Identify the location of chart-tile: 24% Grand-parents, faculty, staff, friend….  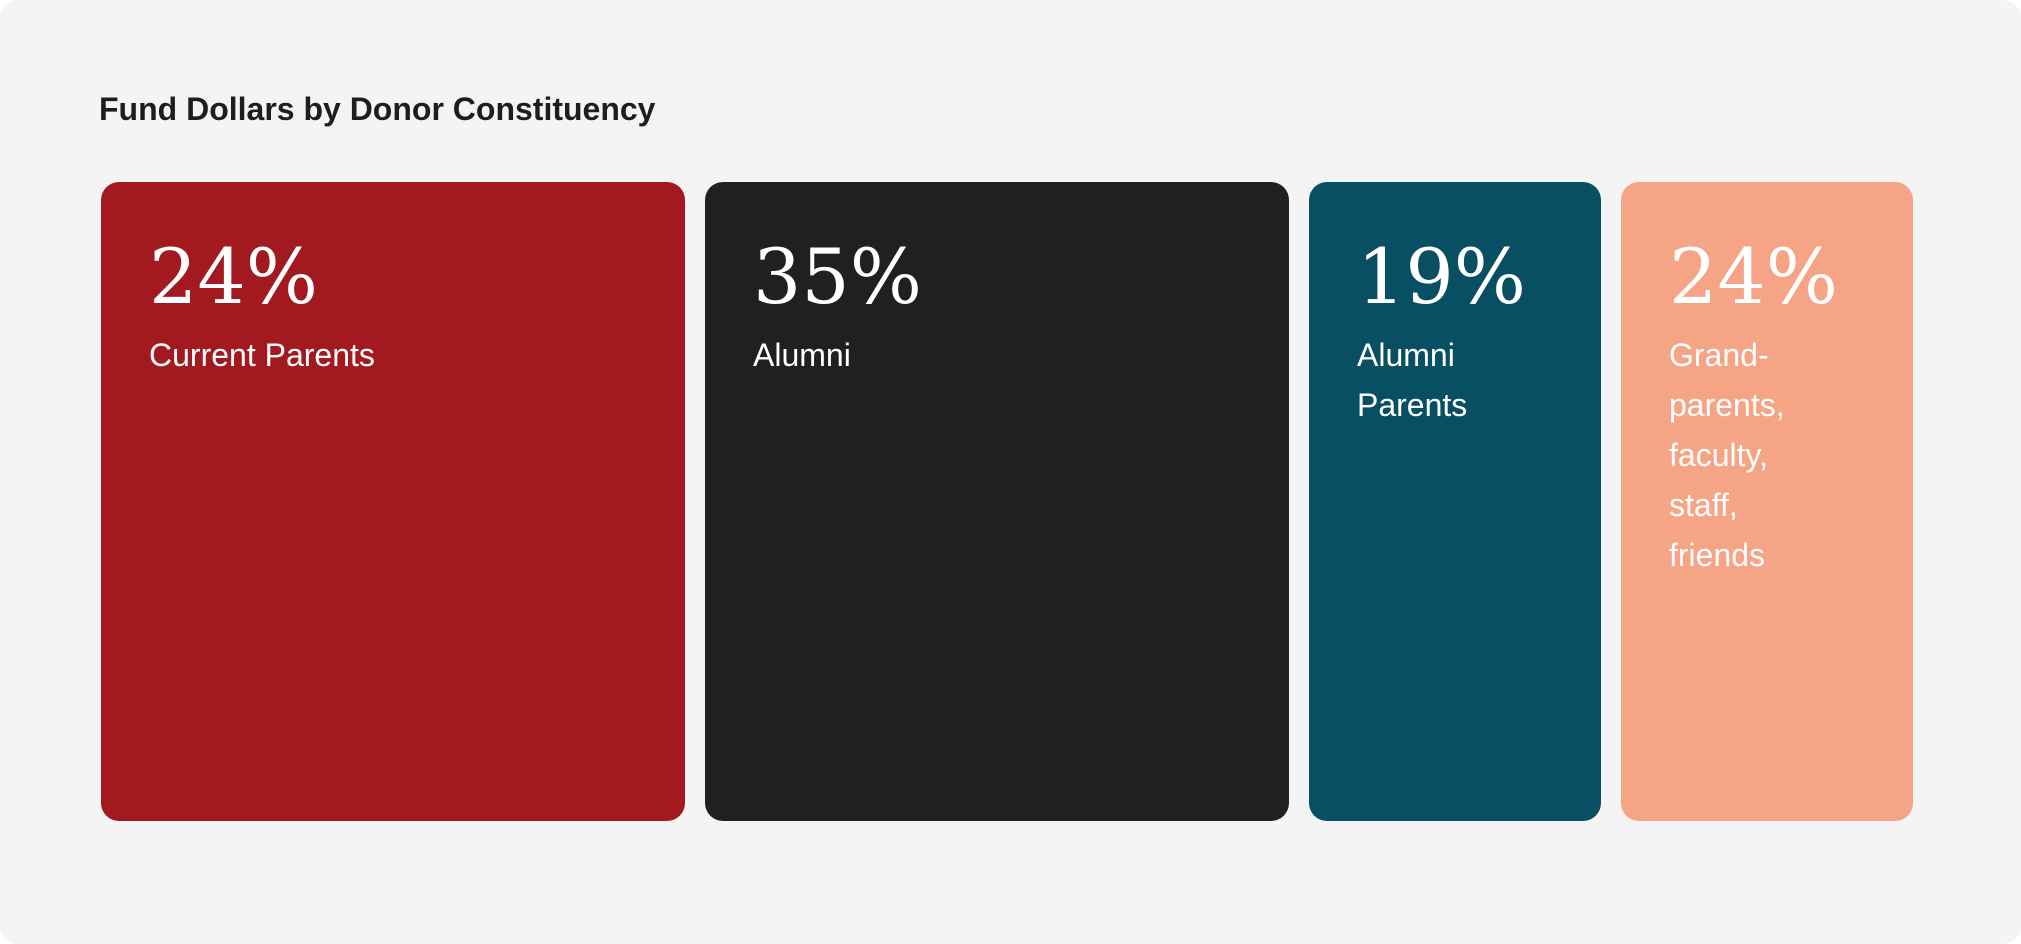
(1767, 501).